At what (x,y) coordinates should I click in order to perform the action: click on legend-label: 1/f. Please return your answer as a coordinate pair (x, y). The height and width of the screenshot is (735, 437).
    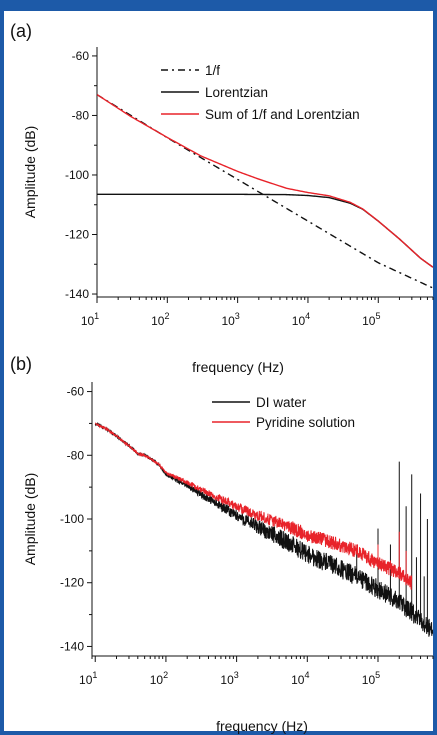
    Looking at the image, I should click on (212, 70).